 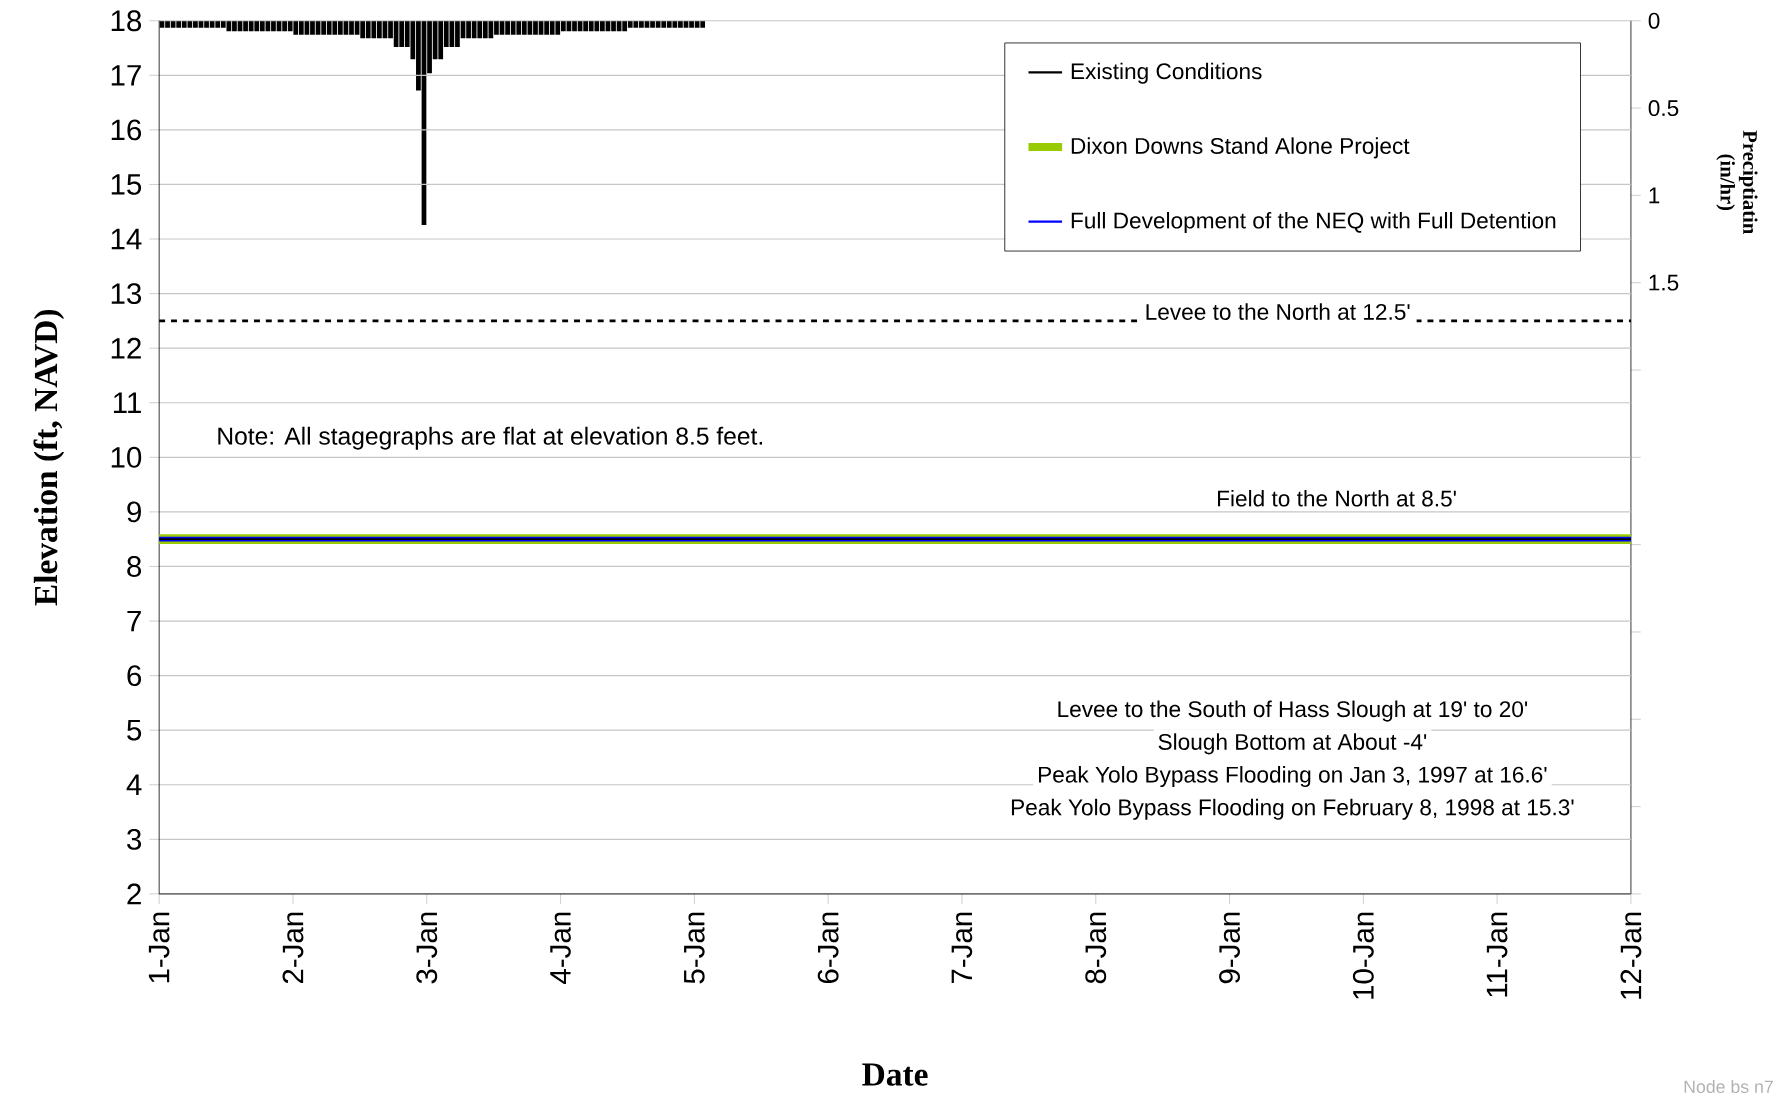 I want to click on x-tick-label: 6-Jan, so click(x=828, y=947).